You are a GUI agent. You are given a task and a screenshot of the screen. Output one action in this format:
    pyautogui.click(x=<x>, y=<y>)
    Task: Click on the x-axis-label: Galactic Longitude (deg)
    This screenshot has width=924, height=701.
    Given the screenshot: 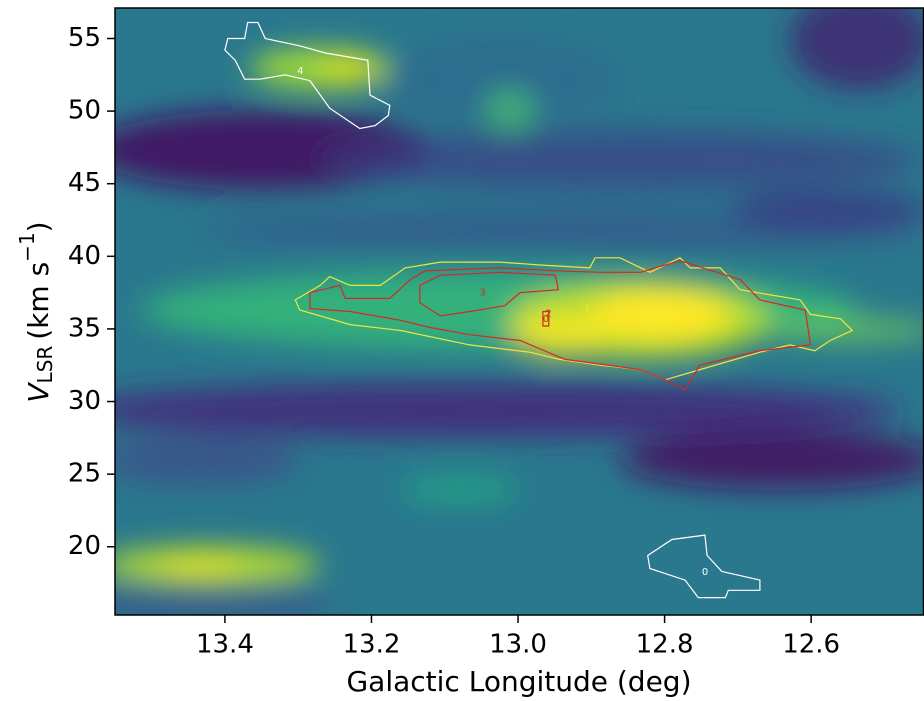 What is the action you would take?
    pyautogui.click(x=518, y=681)
    